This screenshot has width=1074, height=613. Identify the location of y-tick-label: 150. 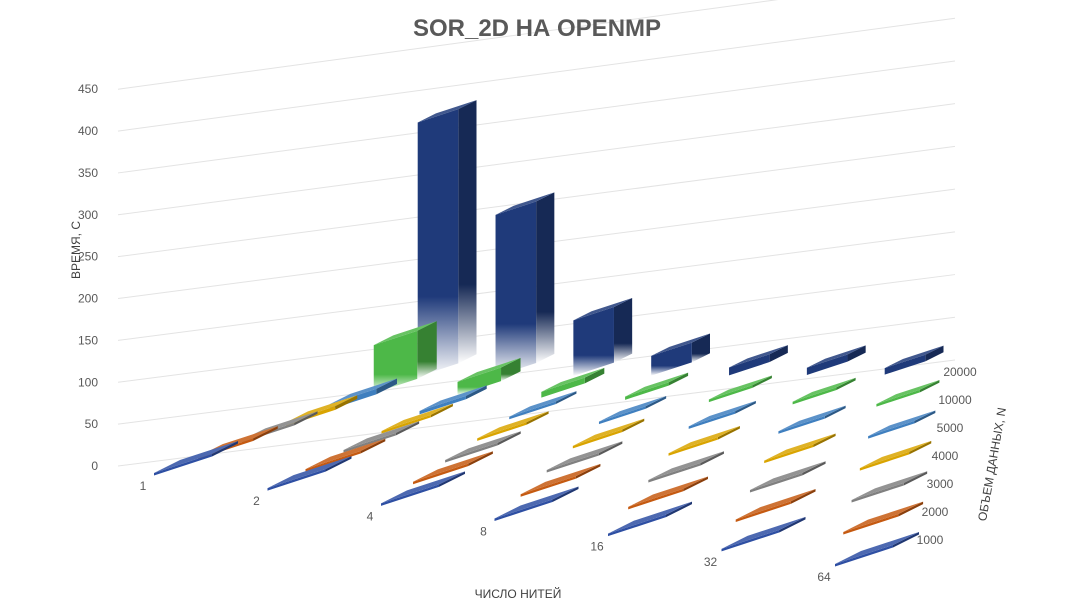
(88, 340).